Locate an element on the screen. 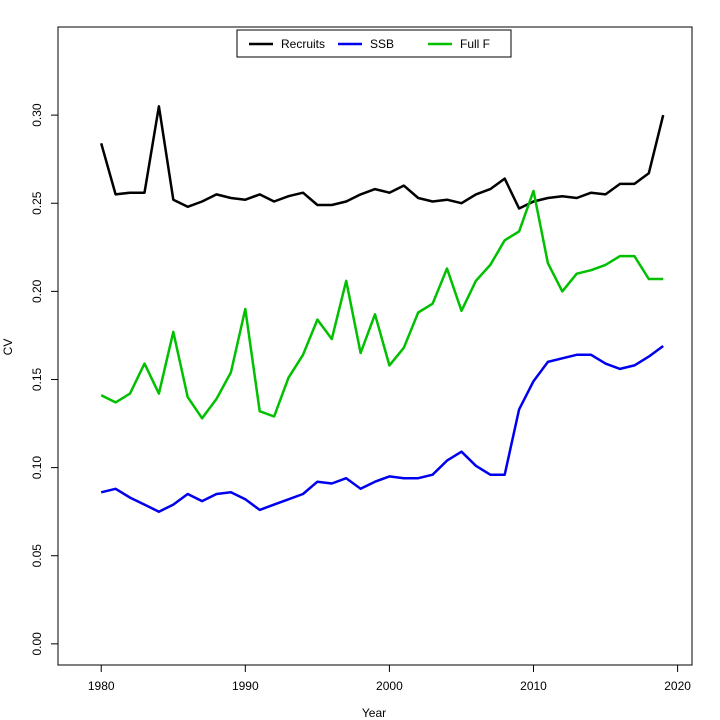  series-line-recruits is located at coordinates (382, 157).